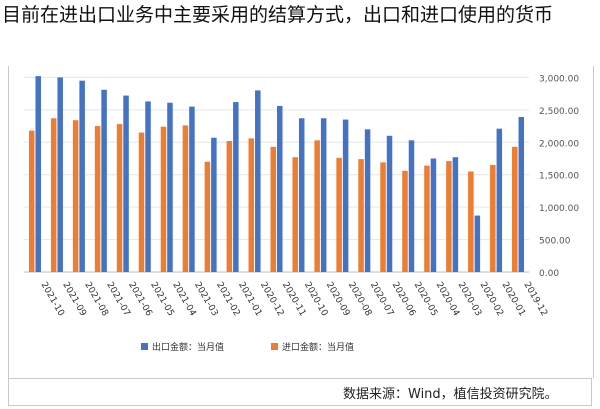 The image size is (600, 409). What do you see at coordinates (549, 274) in the screenshot?
I see `y-tick-label: 0.00` at bounding box center [549, 274].